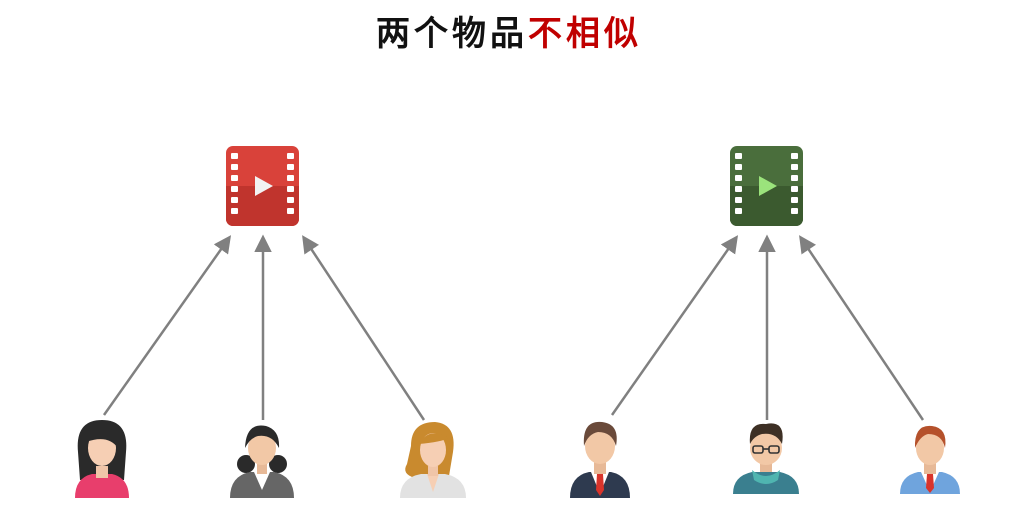 This screenshot has width=1018, height=530. I want to click on man-user-icon, so click(930, 459).